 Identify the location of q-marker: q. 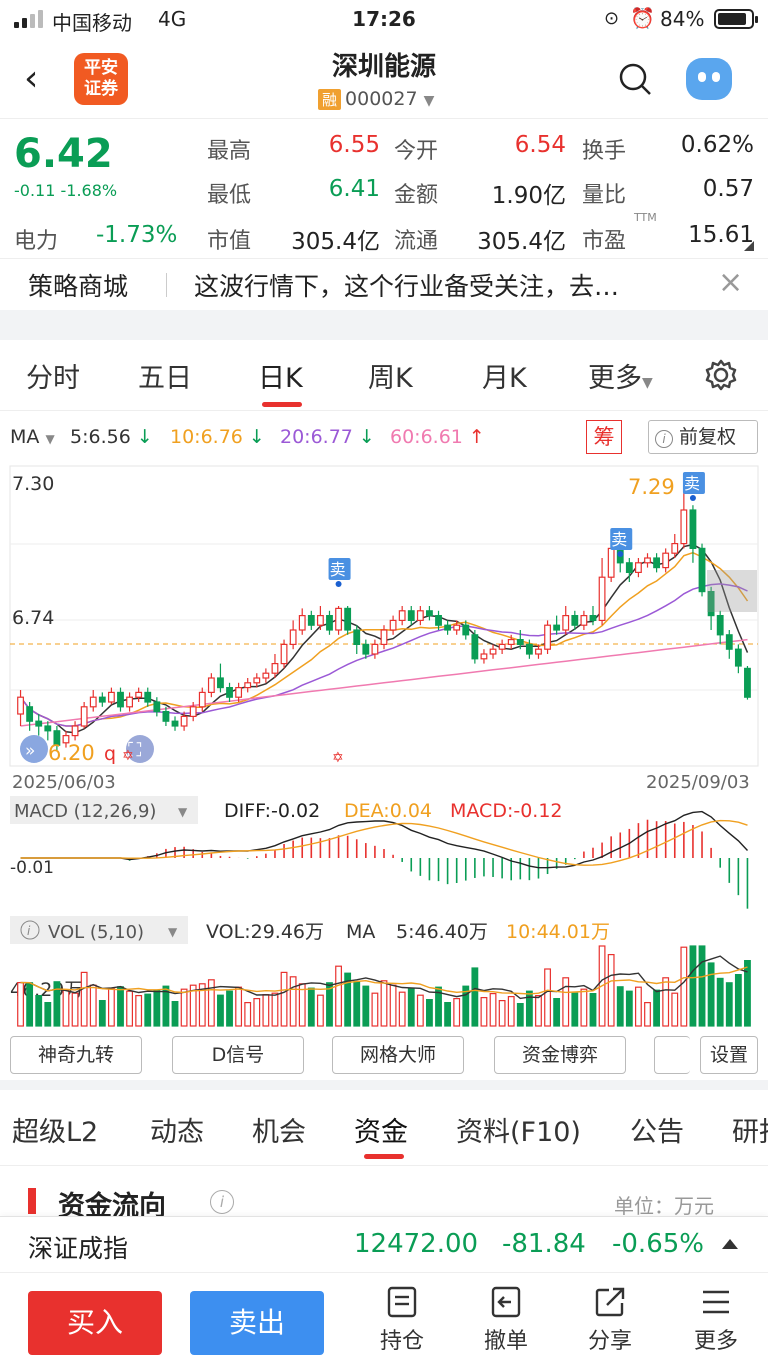
(110, 754).